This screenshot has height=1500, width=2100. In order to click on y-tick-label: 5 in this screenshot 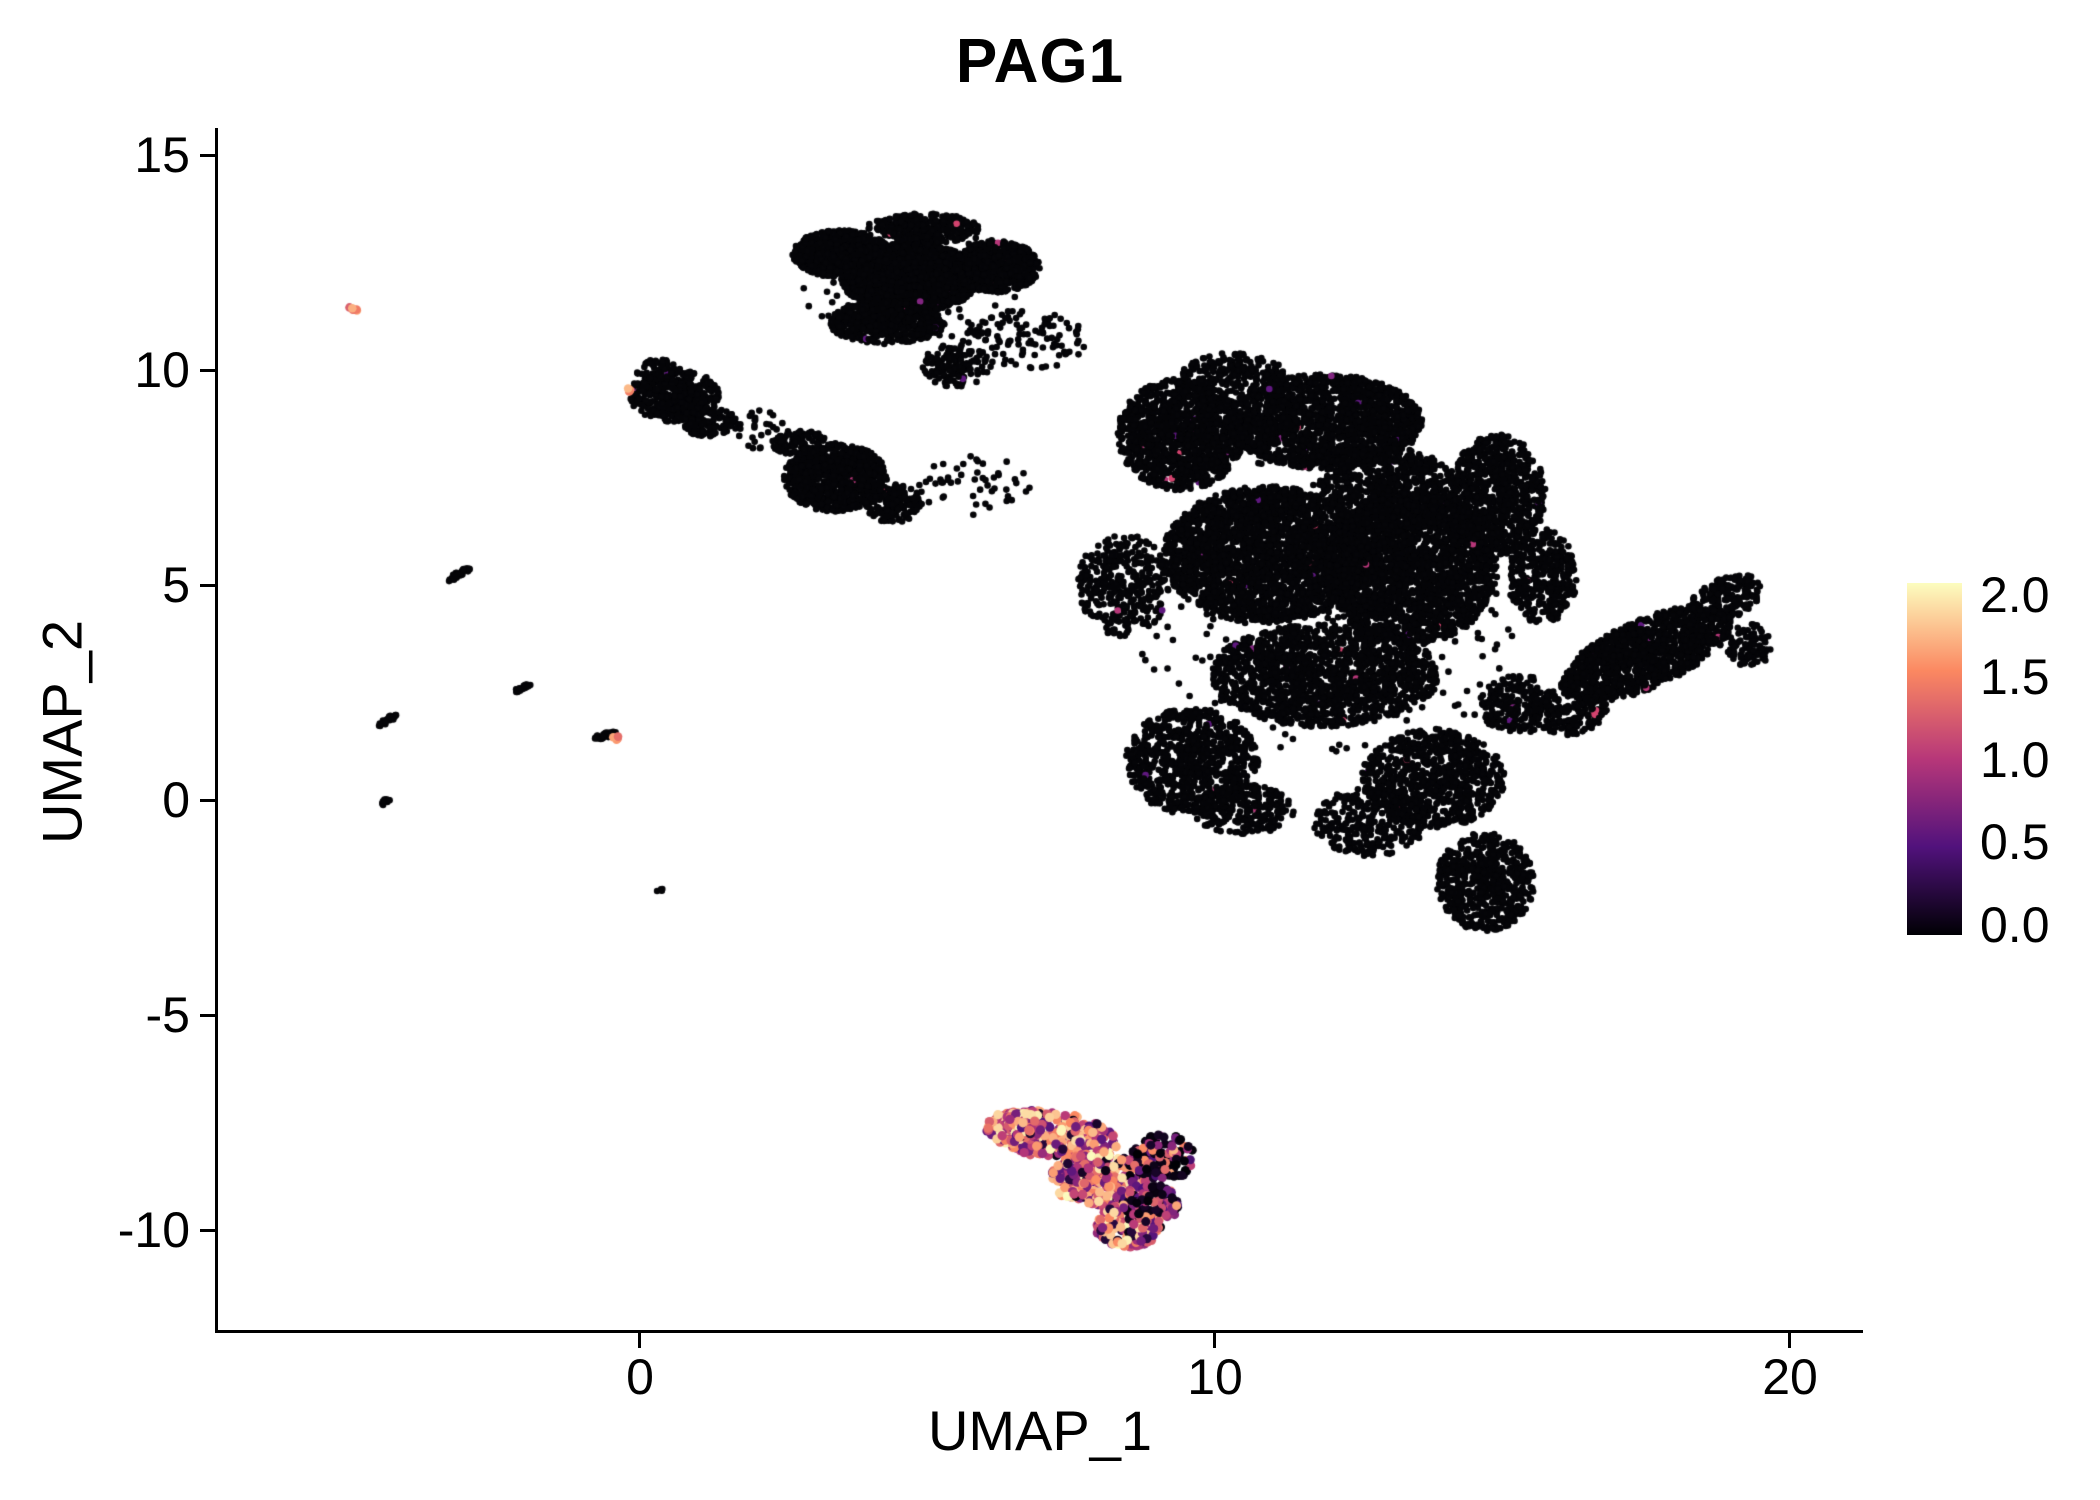, I will do `click(176, 585)`.